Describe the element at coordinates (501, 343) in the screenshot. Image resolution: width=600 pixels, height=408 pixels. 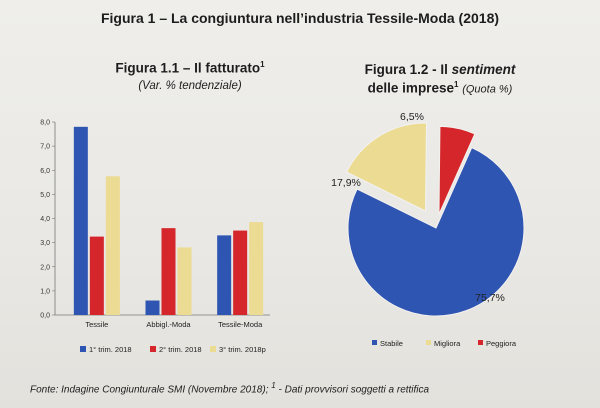
I see `pie-legend-label: Peggiora` at that location.